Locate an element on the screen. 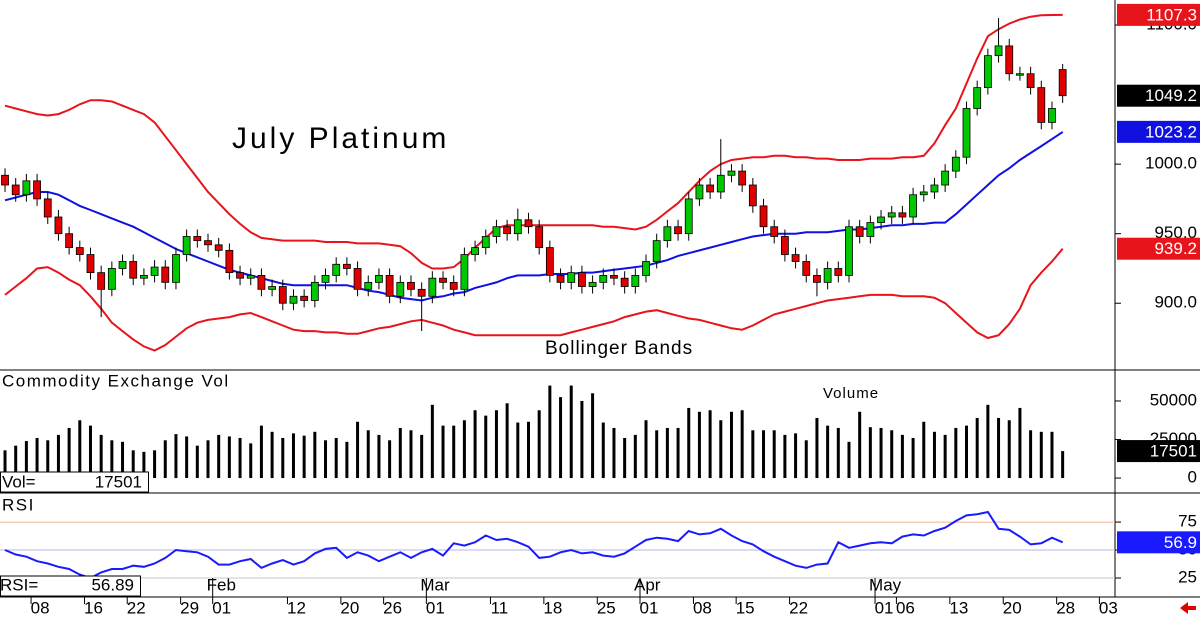 This screenshot has width=1200, height=619. x-tick-label: 18 is located at coordinates (552, 607).